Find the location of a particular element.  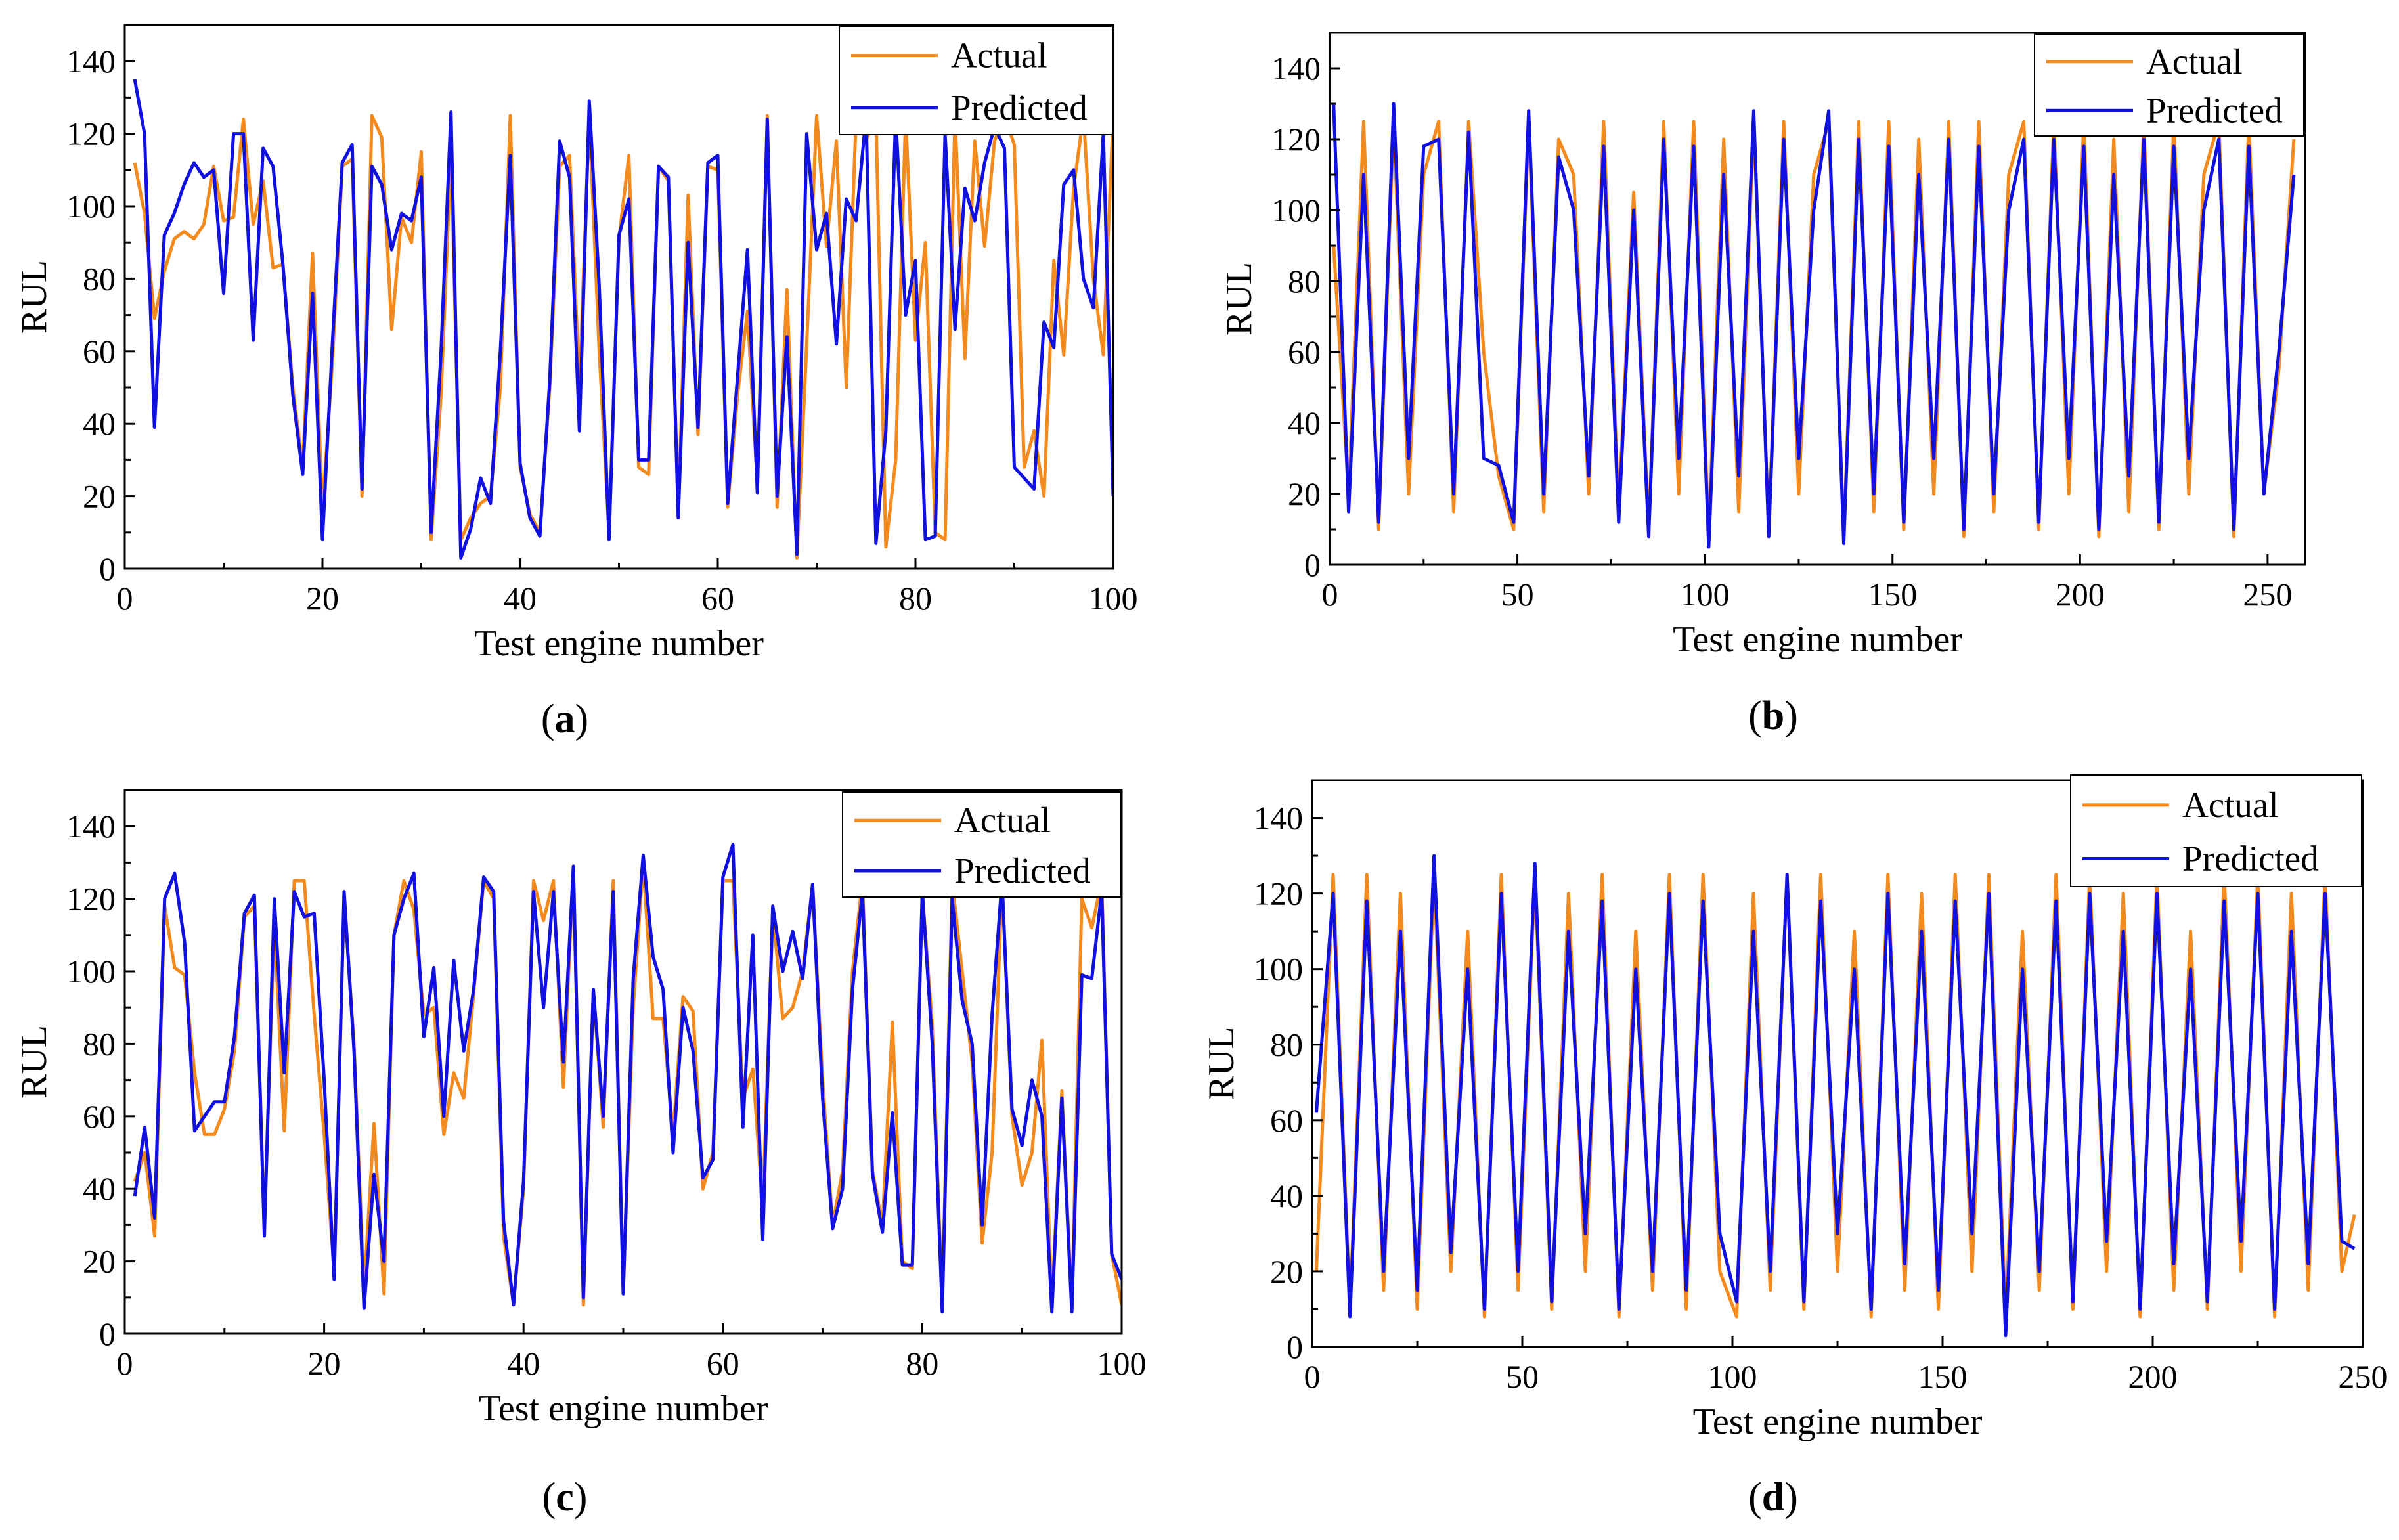

panel-label: (a) is located at coordinates (564, 719).